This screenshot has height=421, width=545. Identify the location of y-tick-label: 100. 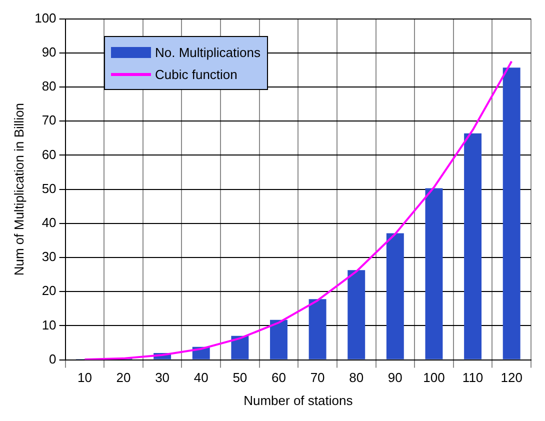
(45, 18).